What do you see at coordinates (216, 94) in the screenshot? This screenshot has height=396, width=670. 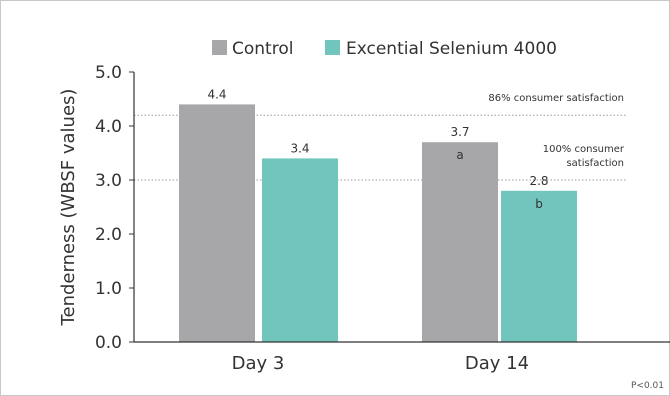 I see `data-label: 4.4` at bounding box center [216, 94].